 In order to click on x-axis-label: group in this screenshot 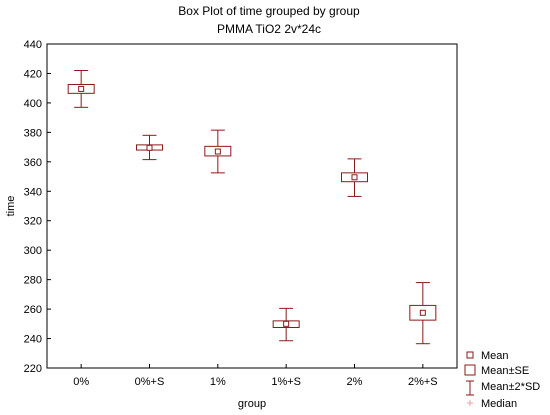, I will do `click(252, 404)`.